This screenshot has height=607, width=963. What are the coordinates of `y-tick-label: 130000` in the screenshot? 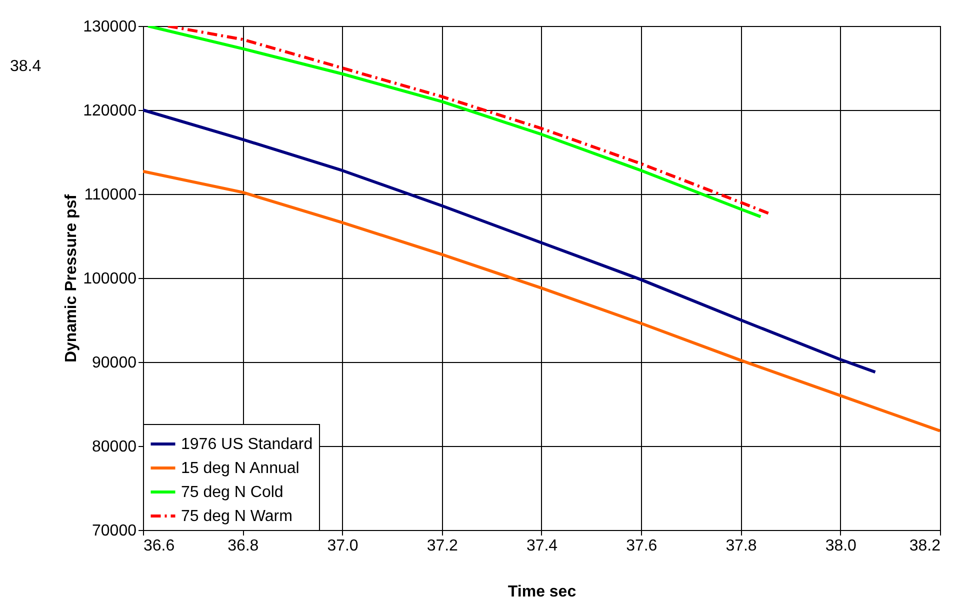 It's located at (110, 27).